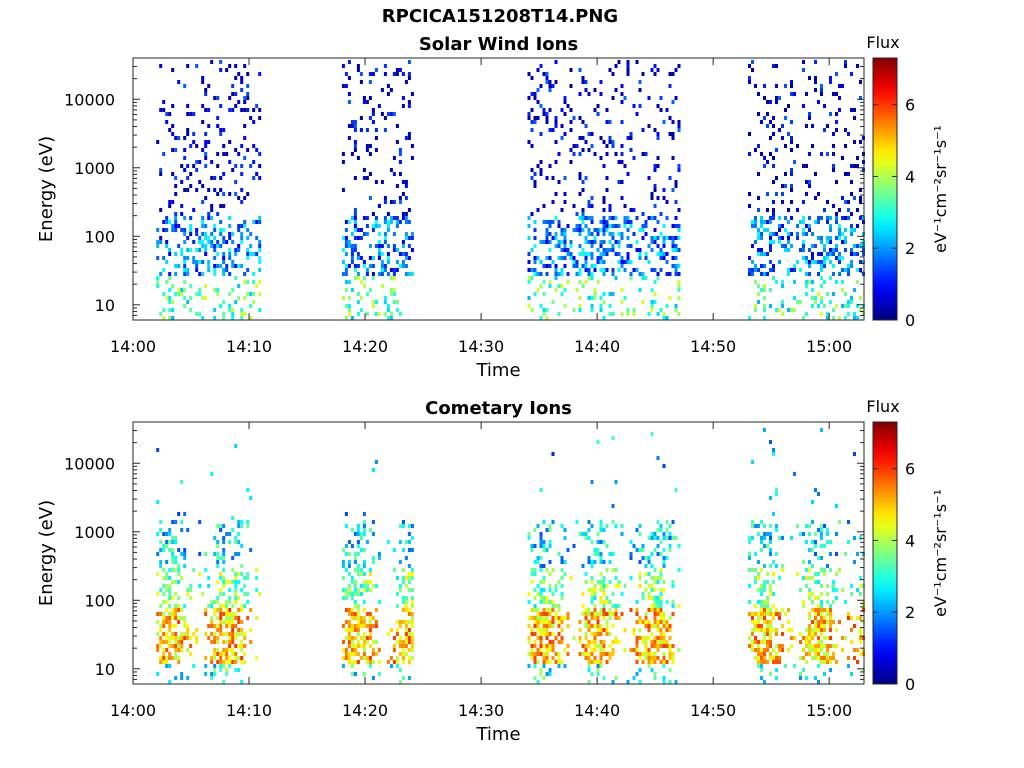 This screenshot has height=768, width=1024. Describe the element at coordinates (481, 710) in the screenshot. I see `x-tick-label: 14:30` at that location.